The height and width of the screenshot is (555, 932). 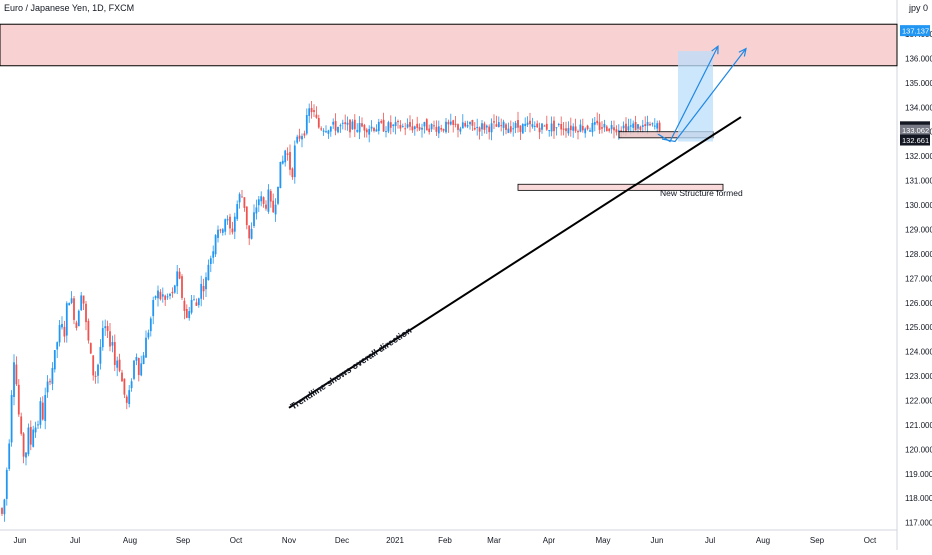 What do you see at coordinates (342, 540) in the screenshot?
I see `x-tick-label: Dec` at bounding box center [342, 540].